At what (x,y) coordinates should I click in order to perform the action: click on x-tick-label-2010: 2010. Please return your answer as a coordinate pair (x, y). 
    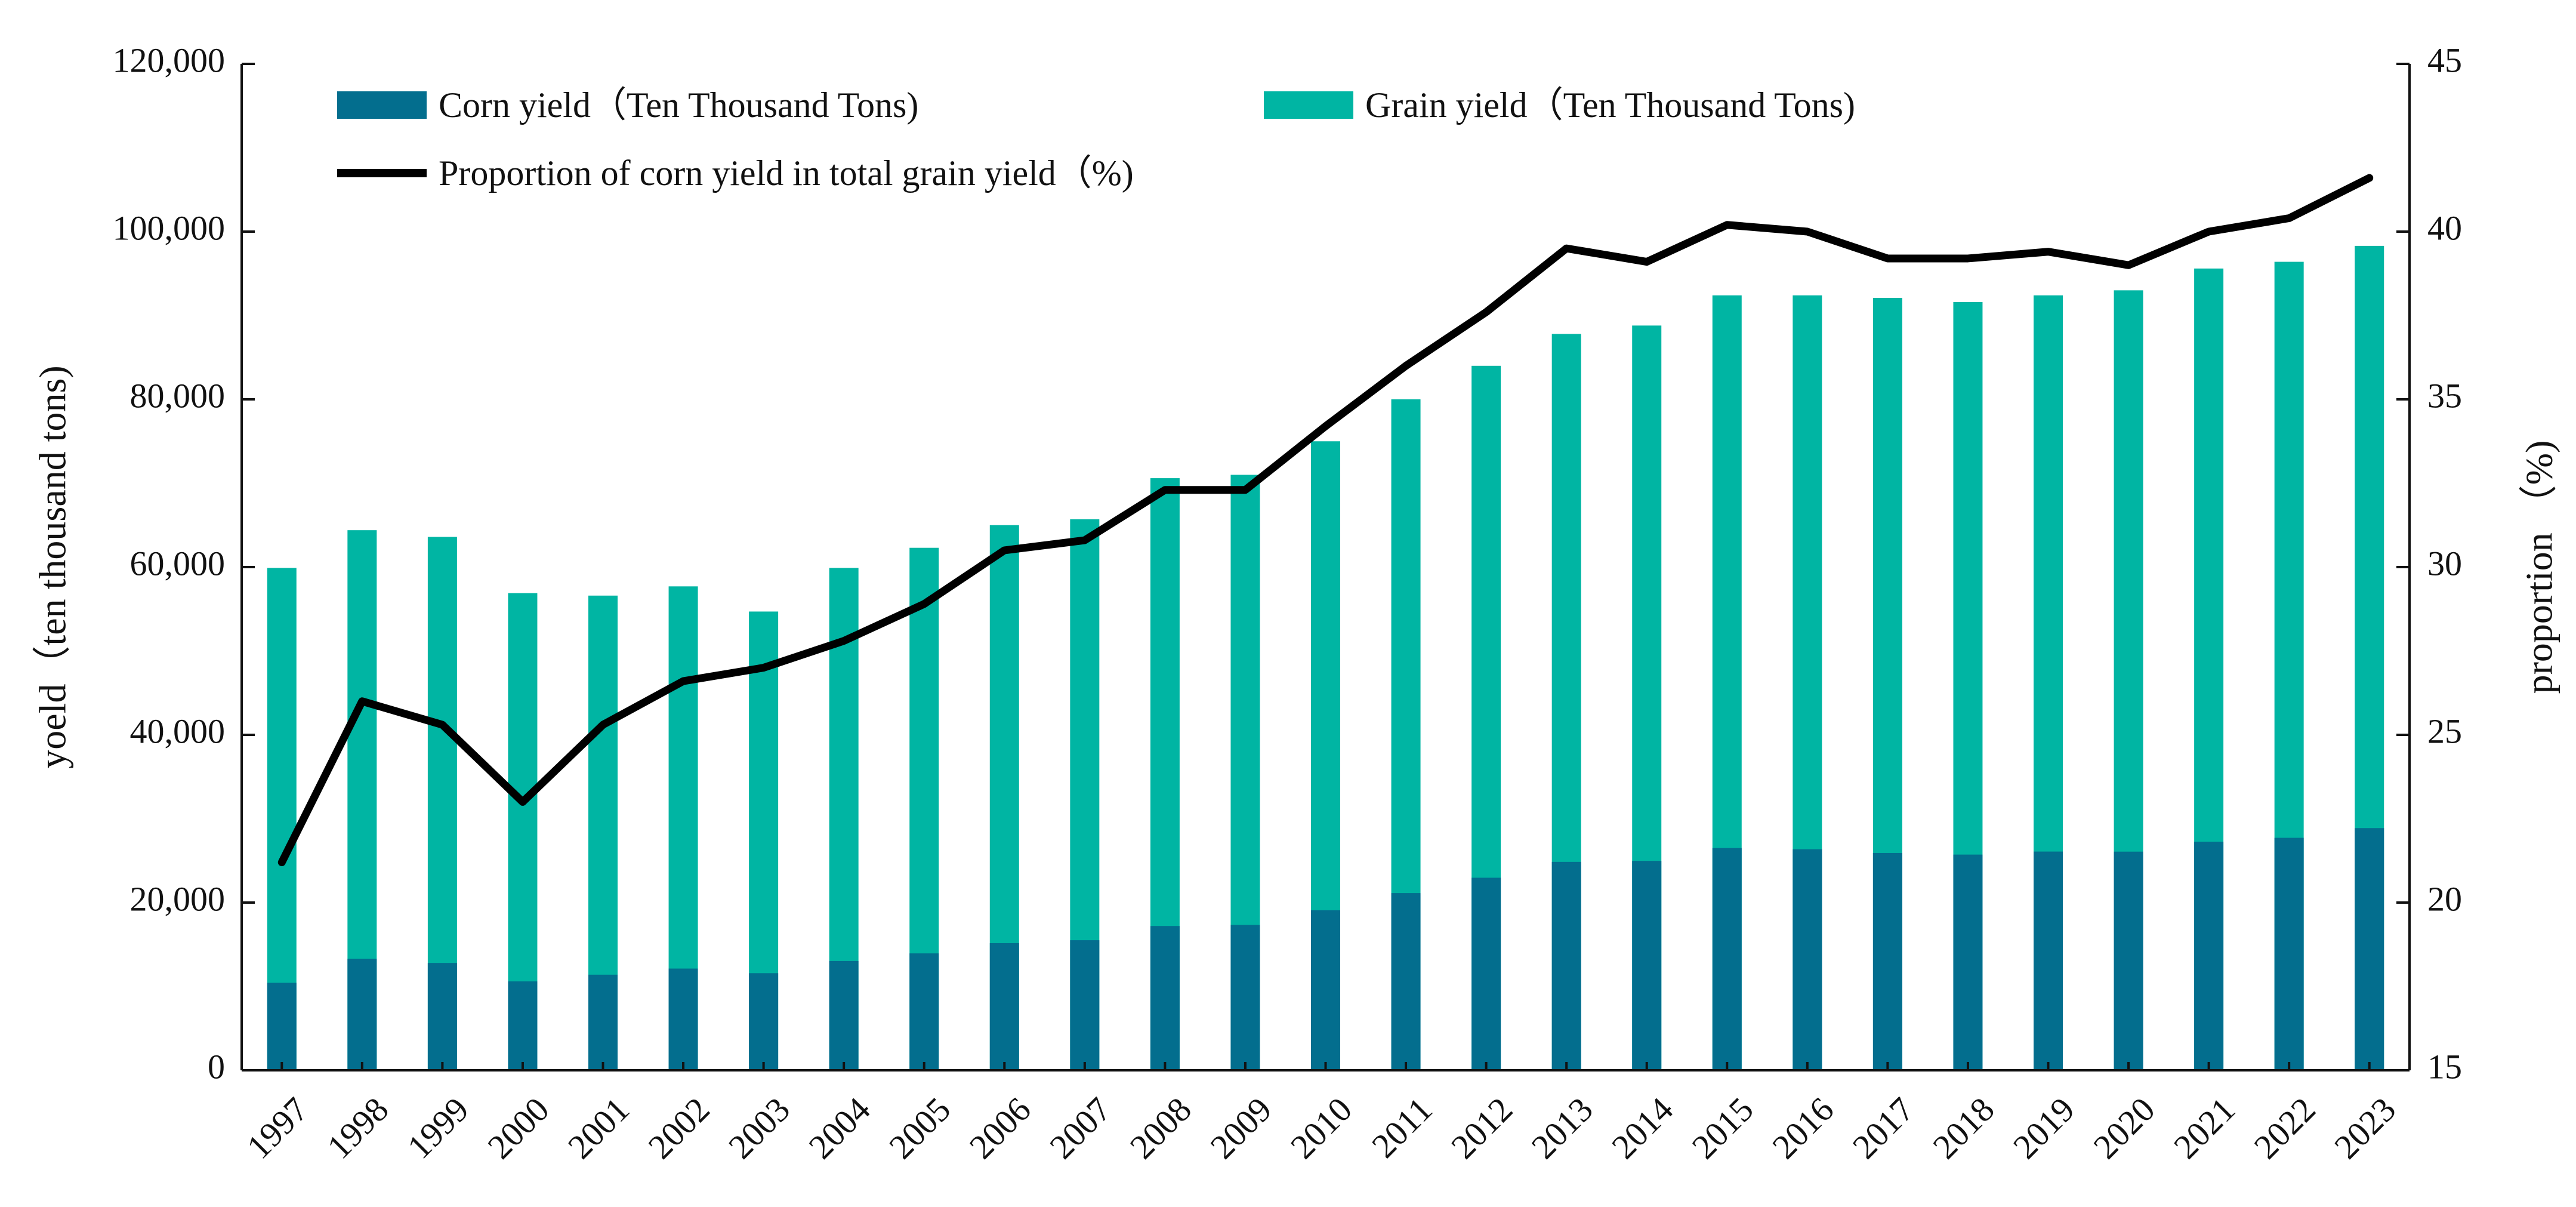
    Looking at the image, I should click on (1321, 1128).